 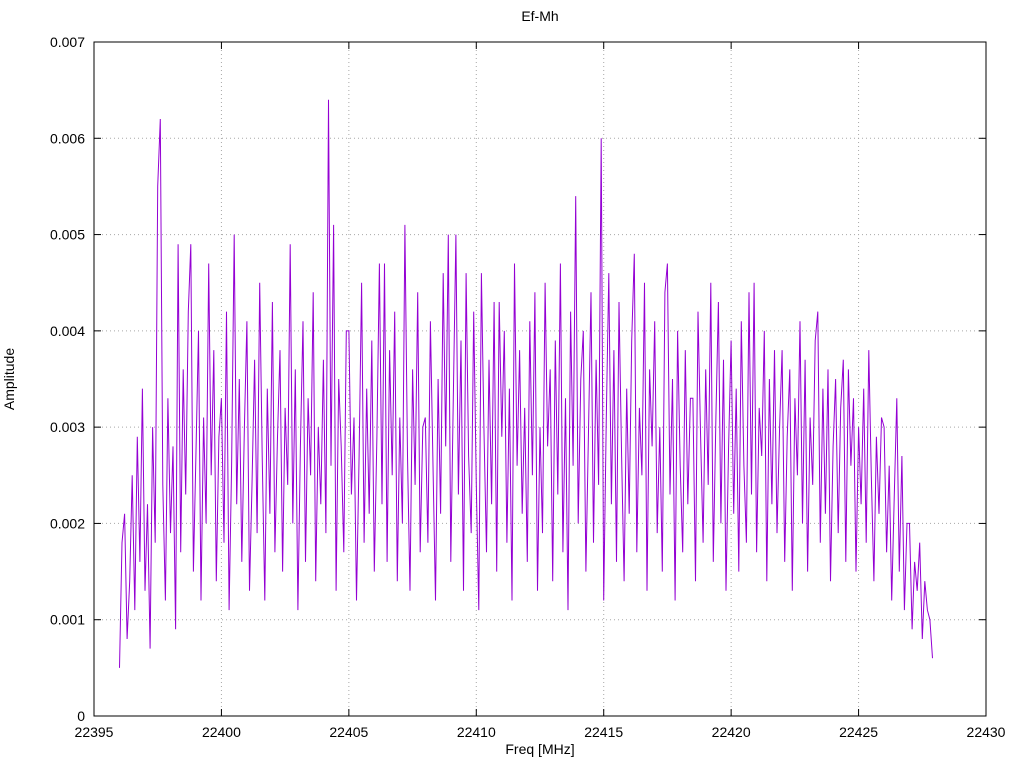 I want to click on y-tick-label: 0, so click(x=81, y=716).